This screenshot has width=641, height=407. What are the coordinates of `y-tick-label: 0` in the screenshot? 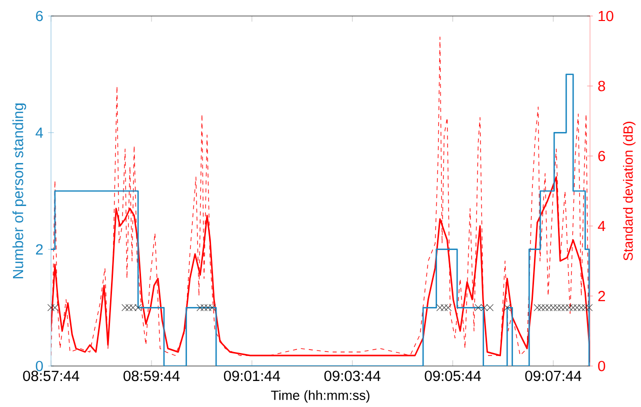 It's located at (39, 366).